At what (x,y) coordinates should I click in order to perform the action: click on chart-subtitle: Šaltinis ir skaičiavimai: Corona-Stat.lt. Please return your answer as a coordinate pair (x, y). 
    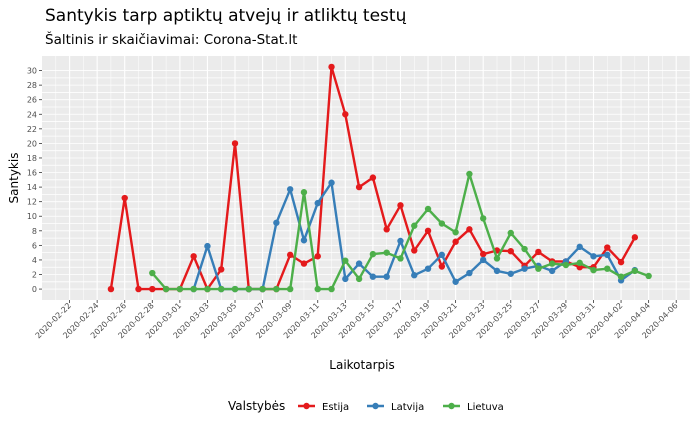
    Looking at the image, I should click on (171, 39).